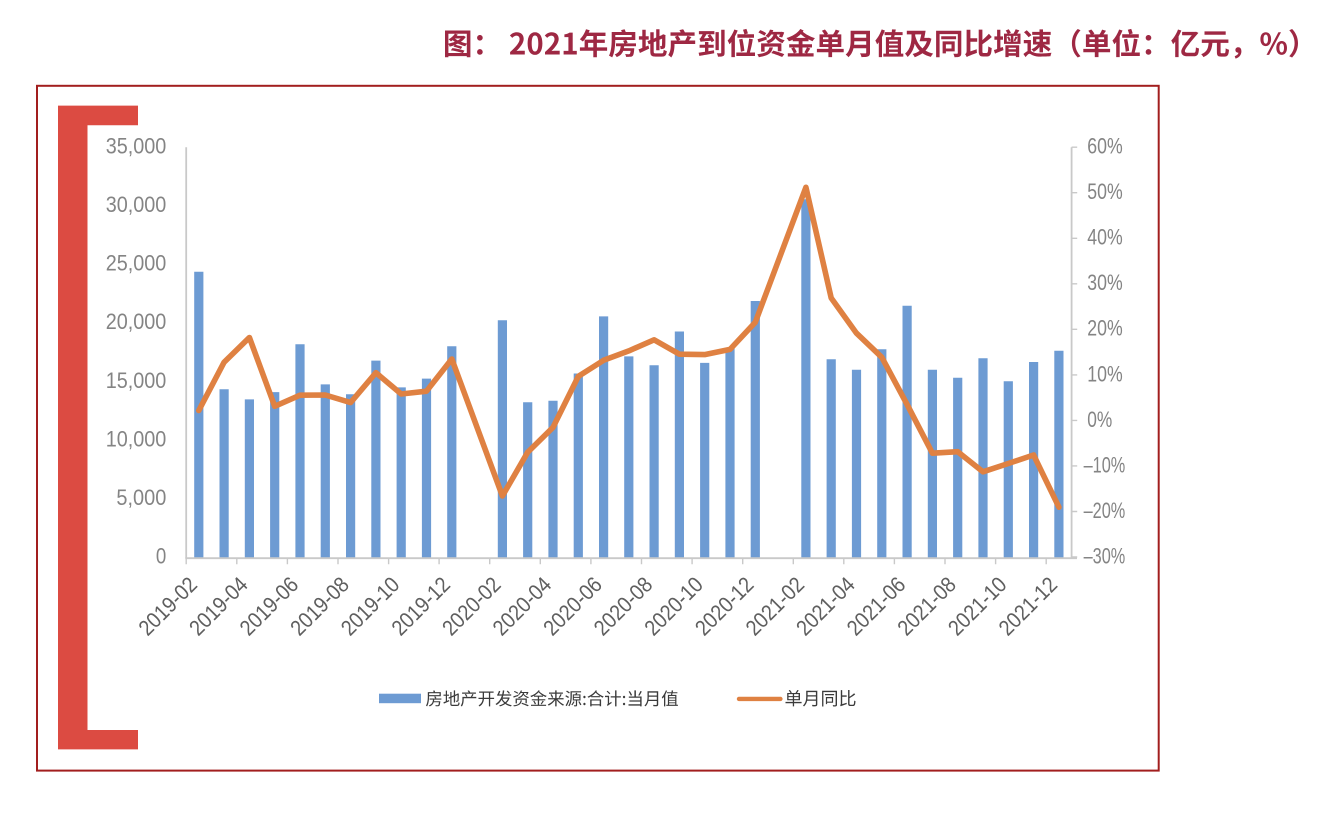  What do you see at coordinates (141, 497) in the screenshot?
I see `svg-text: 5,000` at bounding box center [141, 497].